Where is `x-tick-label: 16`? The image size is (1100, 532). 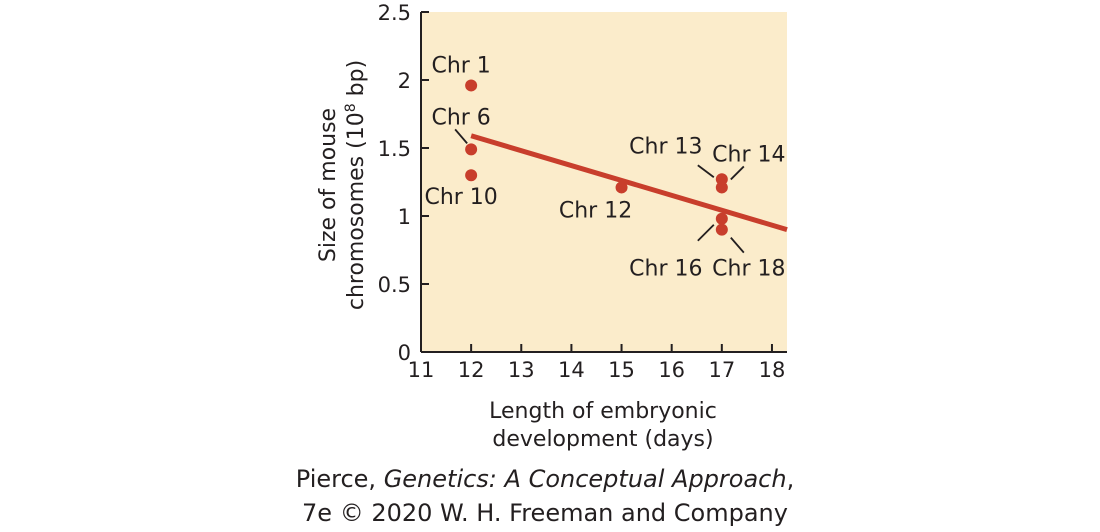 x-tick-label: 16 is located at coordinates (671, 370).